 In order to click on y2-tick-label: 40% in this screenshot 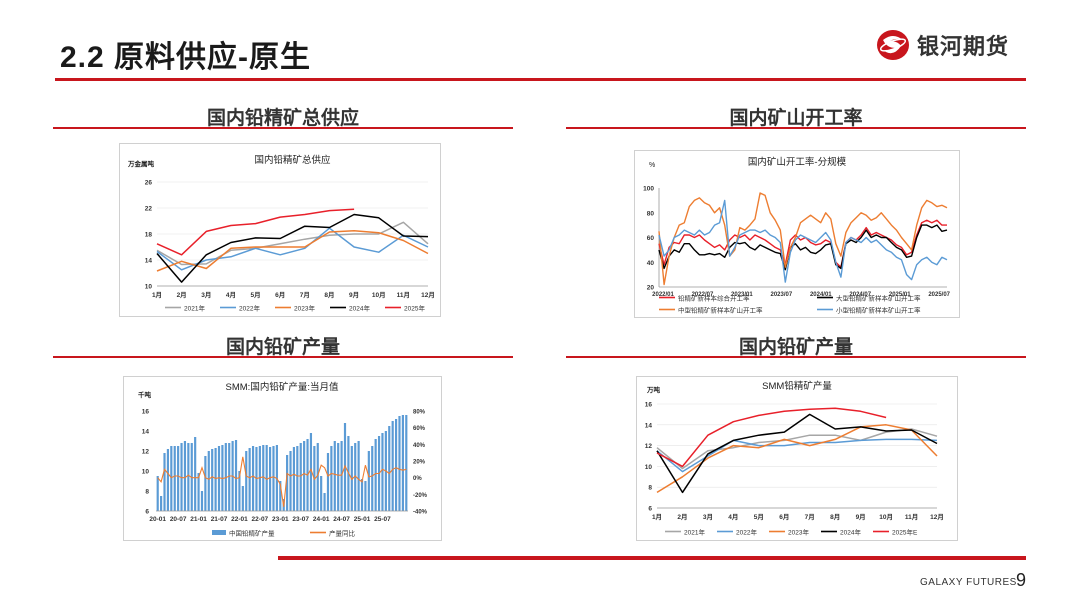, I will do `click(419, 446)`.